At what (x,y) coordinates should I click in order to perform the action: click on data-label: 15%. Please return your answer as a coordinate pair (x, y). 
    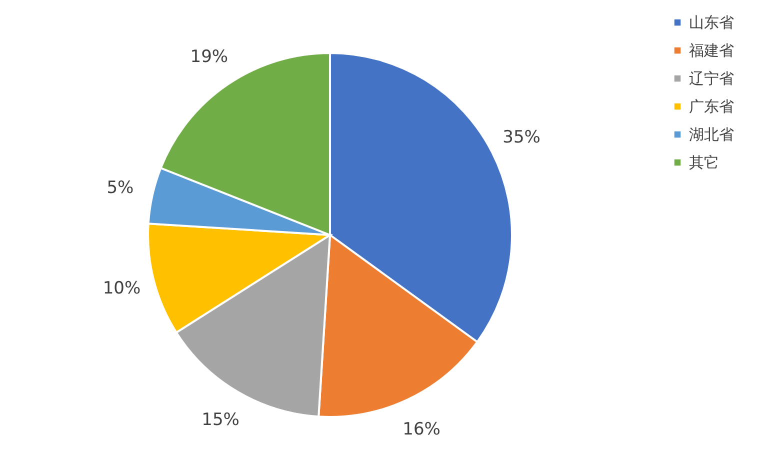
    Looking at the image, I should click on (221, 420).